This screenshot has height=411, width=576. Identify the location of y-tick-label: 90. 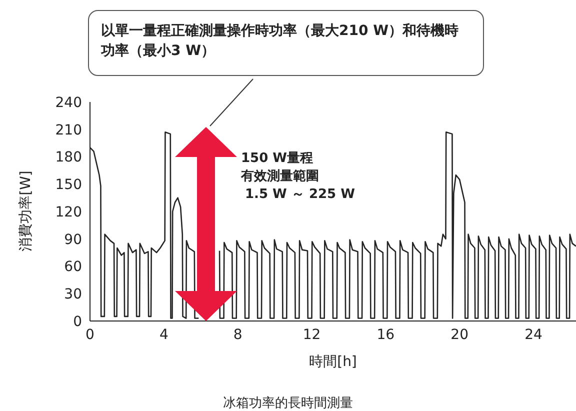
(73, 240).